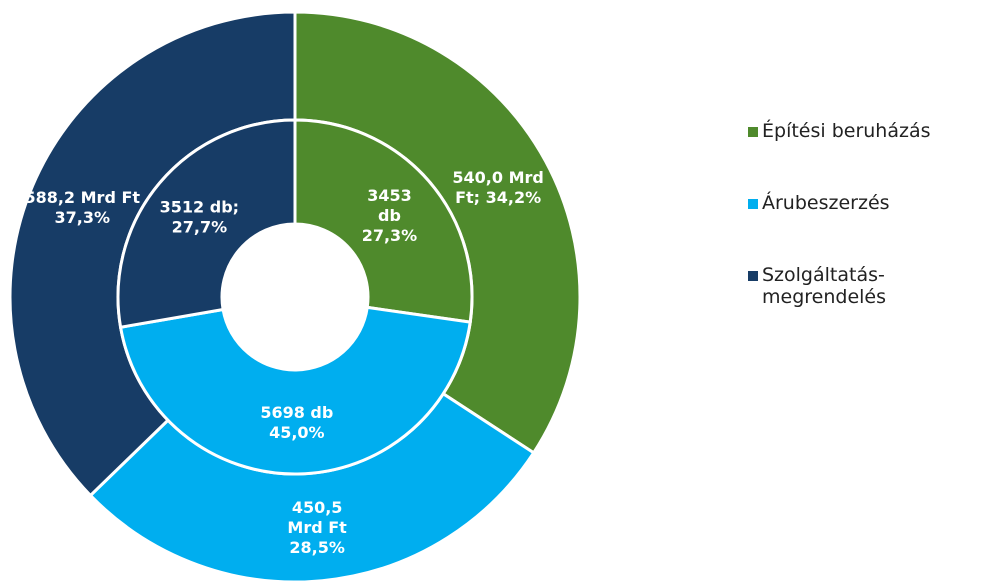  What do you see at coordinates (82, 197) in the screenshot?
I see `data-label-line: 588,2 Mrd Ft` at bounding box center [82, 197].